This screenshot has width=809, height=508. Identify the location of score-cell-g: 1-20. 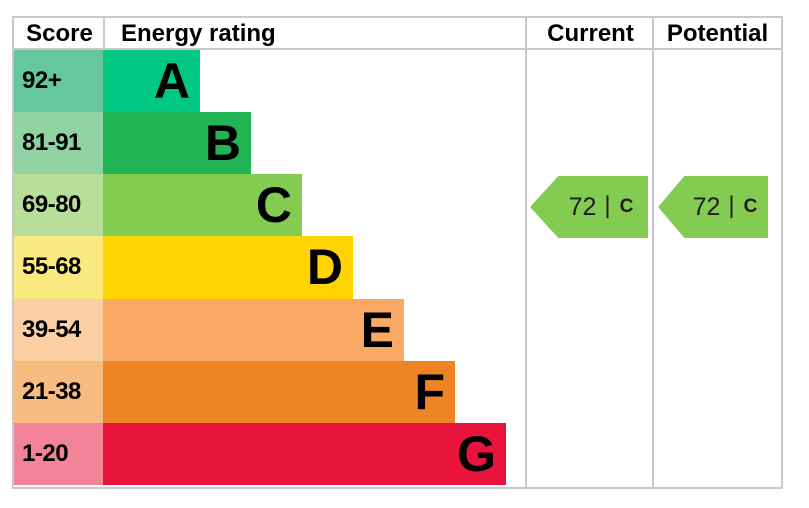
(58, 453).